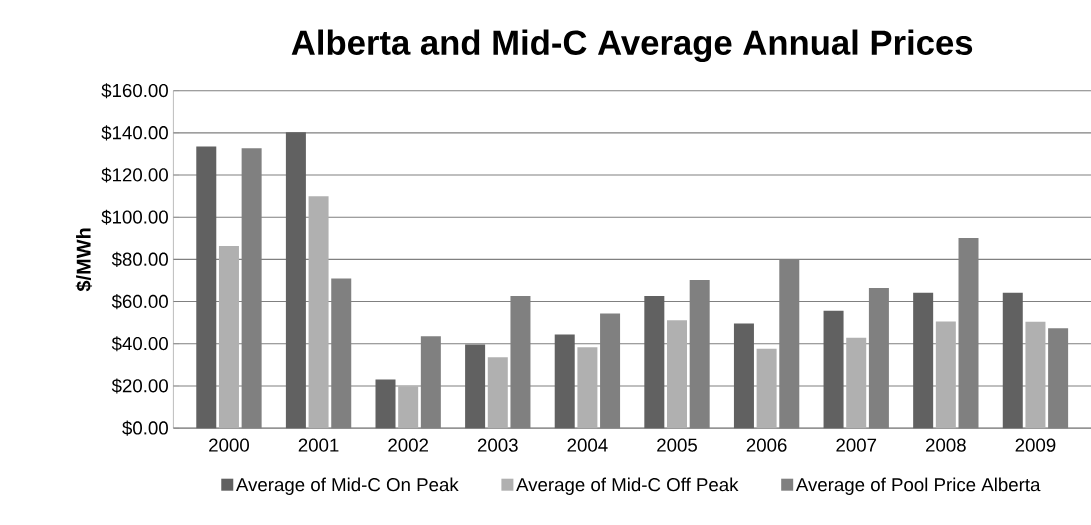 This screenshot has width=1091, height=525. I want to click on y-tick-label: $100.00, so click(134, 217).